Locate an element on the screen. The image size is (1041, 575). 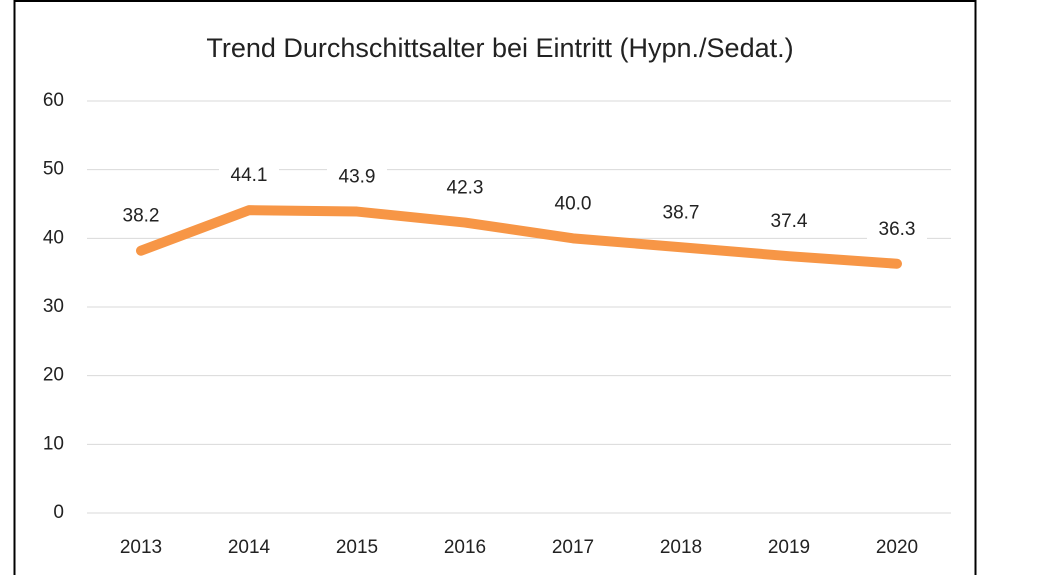
data-label: 43.9 is located at coordinates (357, 177).